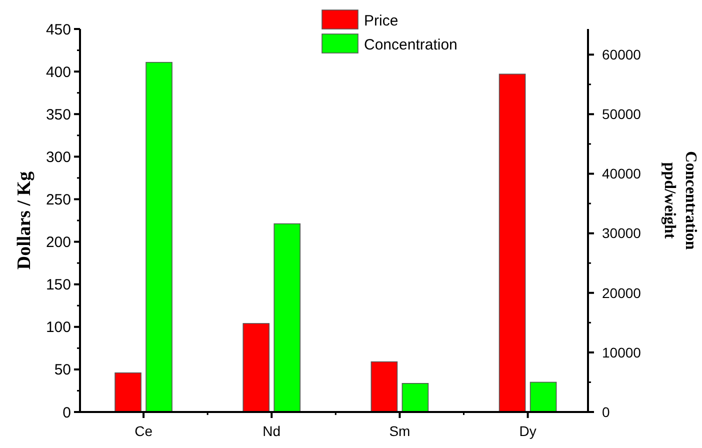 The image size is (702, 448). What do you see at coordinates (58, 115) in the screenshot?
I see `y-tick-label: 350` at bounding box center [58, 115].